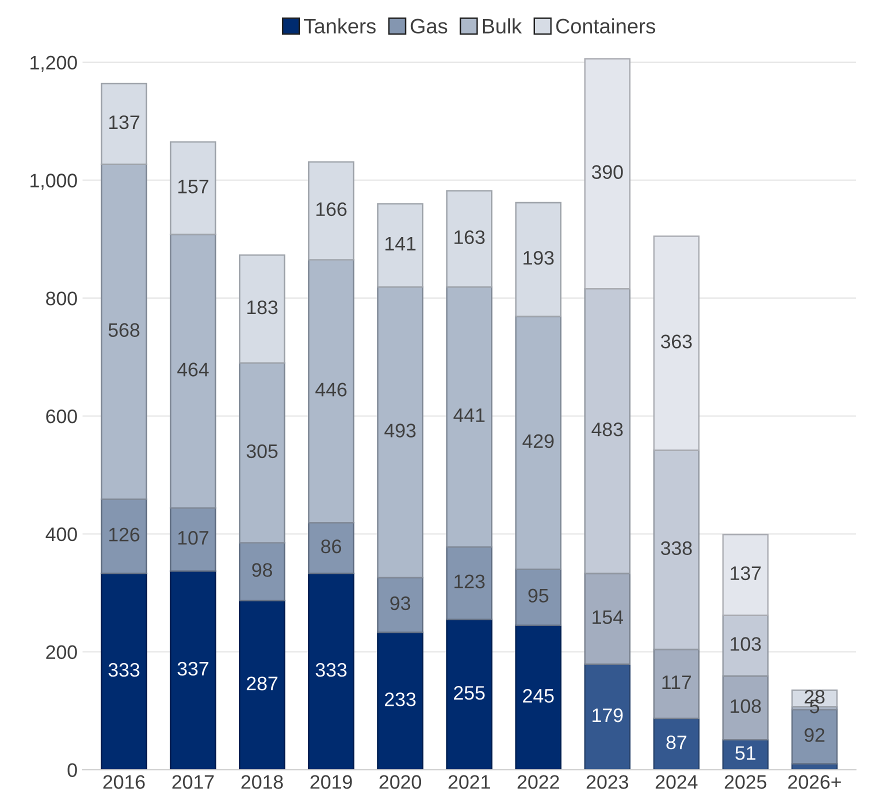  I want to click on data-label: 93, so click(400, 603).